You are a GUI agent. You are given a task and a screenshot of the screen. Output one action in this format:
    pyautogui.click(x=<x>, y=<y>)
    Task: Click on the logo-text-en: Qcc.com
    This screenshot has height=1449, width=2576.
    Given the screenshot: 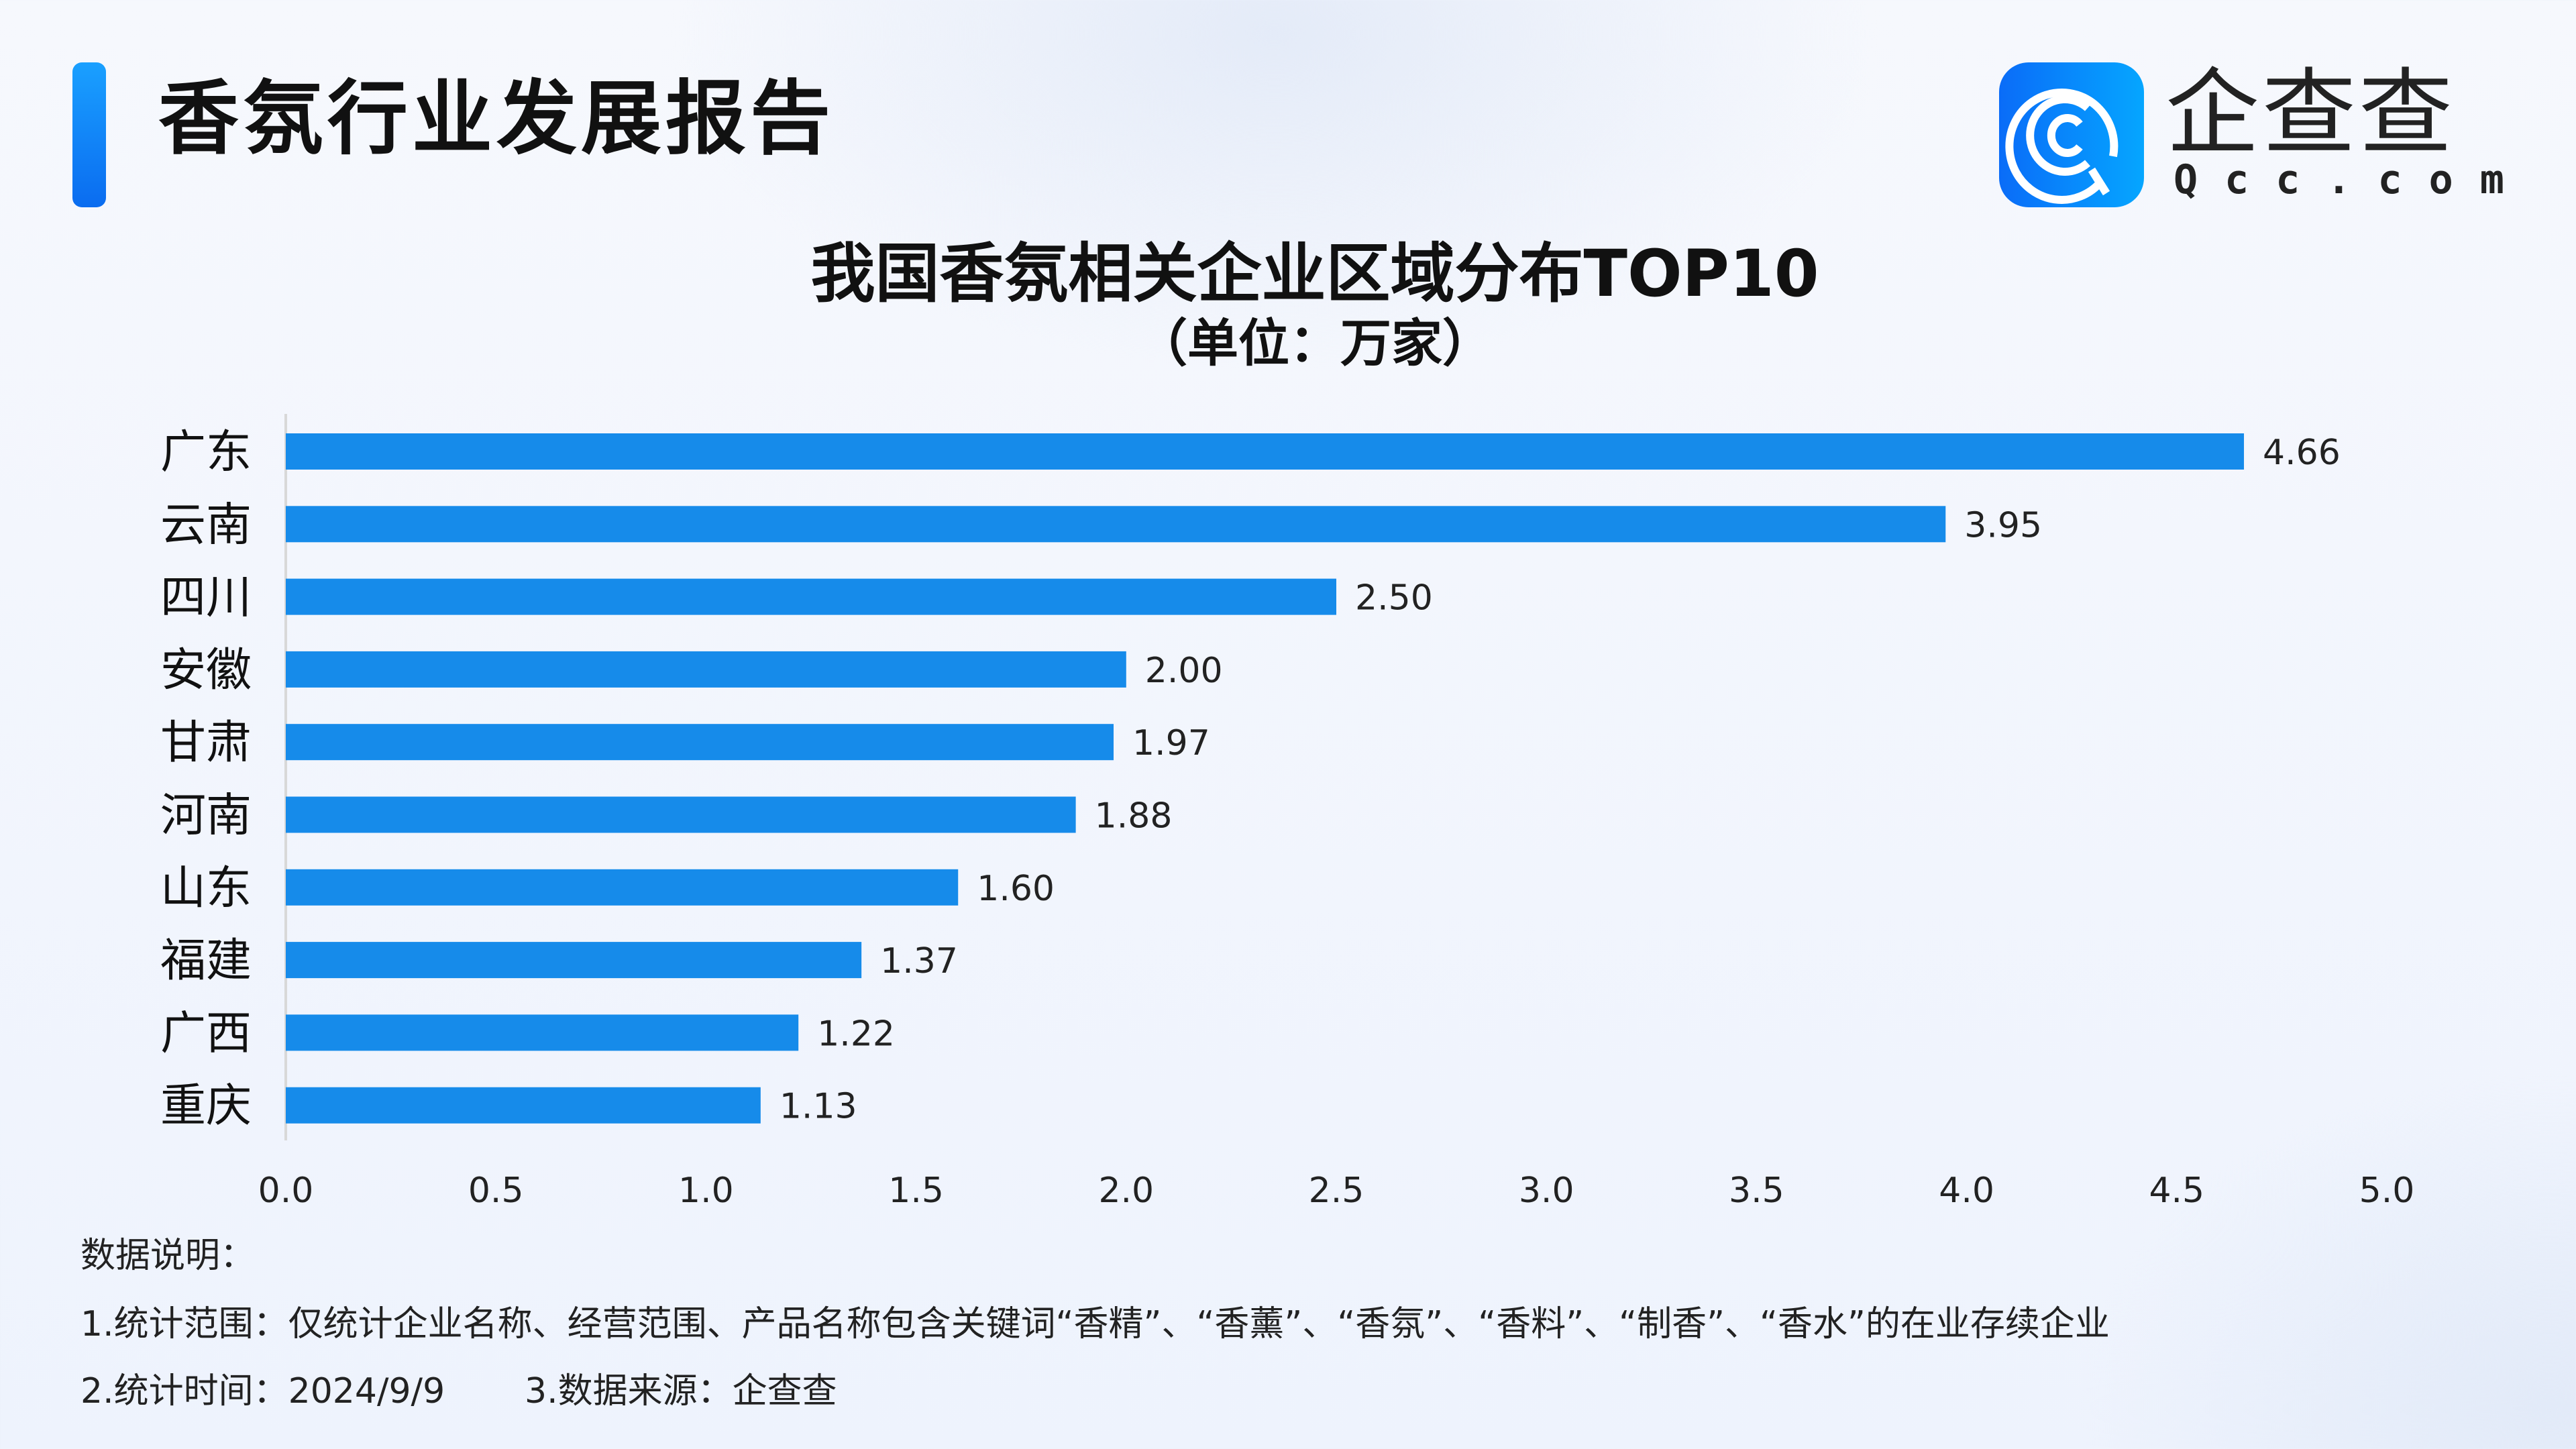 What is the action you would take?
    pyautogui.click(x=2352, y=179)
    